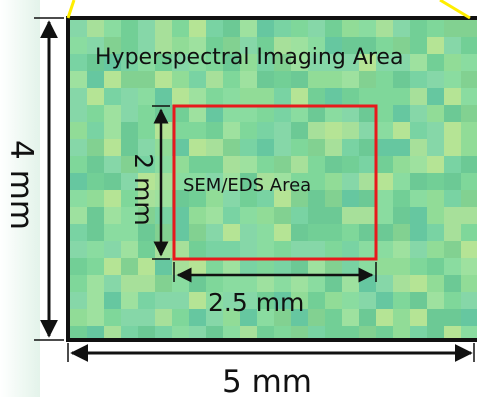 This screenshot has height=401, width=477. Describe the element at coordinates (247, 185) in the screenshot. I see `sem-eds-area-label: SEM/EDS Area` at that location.